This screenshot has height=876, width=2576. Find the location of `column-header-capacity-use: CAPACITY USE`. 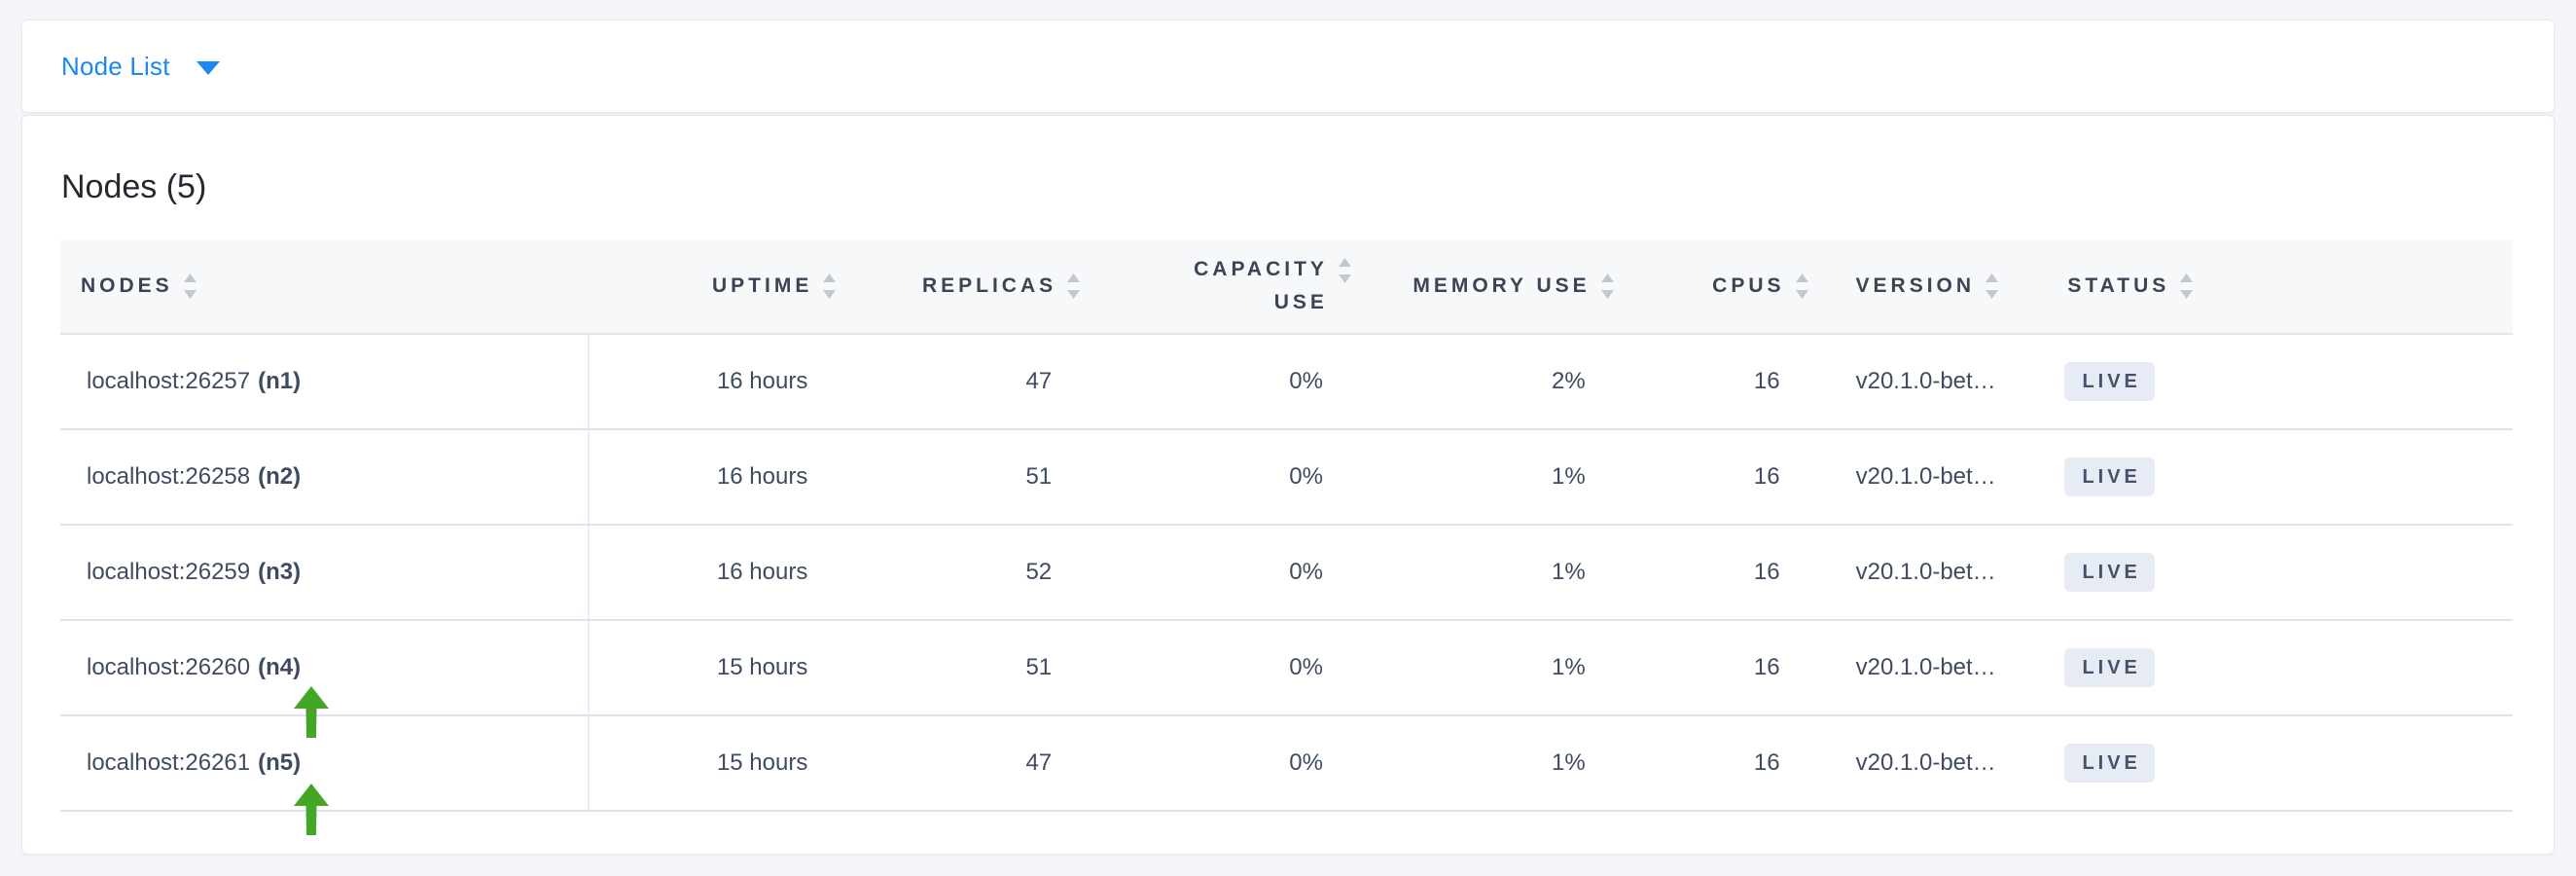

column-header-capacity-use: CAPACITY USE is located at coordinates (1222, 286).